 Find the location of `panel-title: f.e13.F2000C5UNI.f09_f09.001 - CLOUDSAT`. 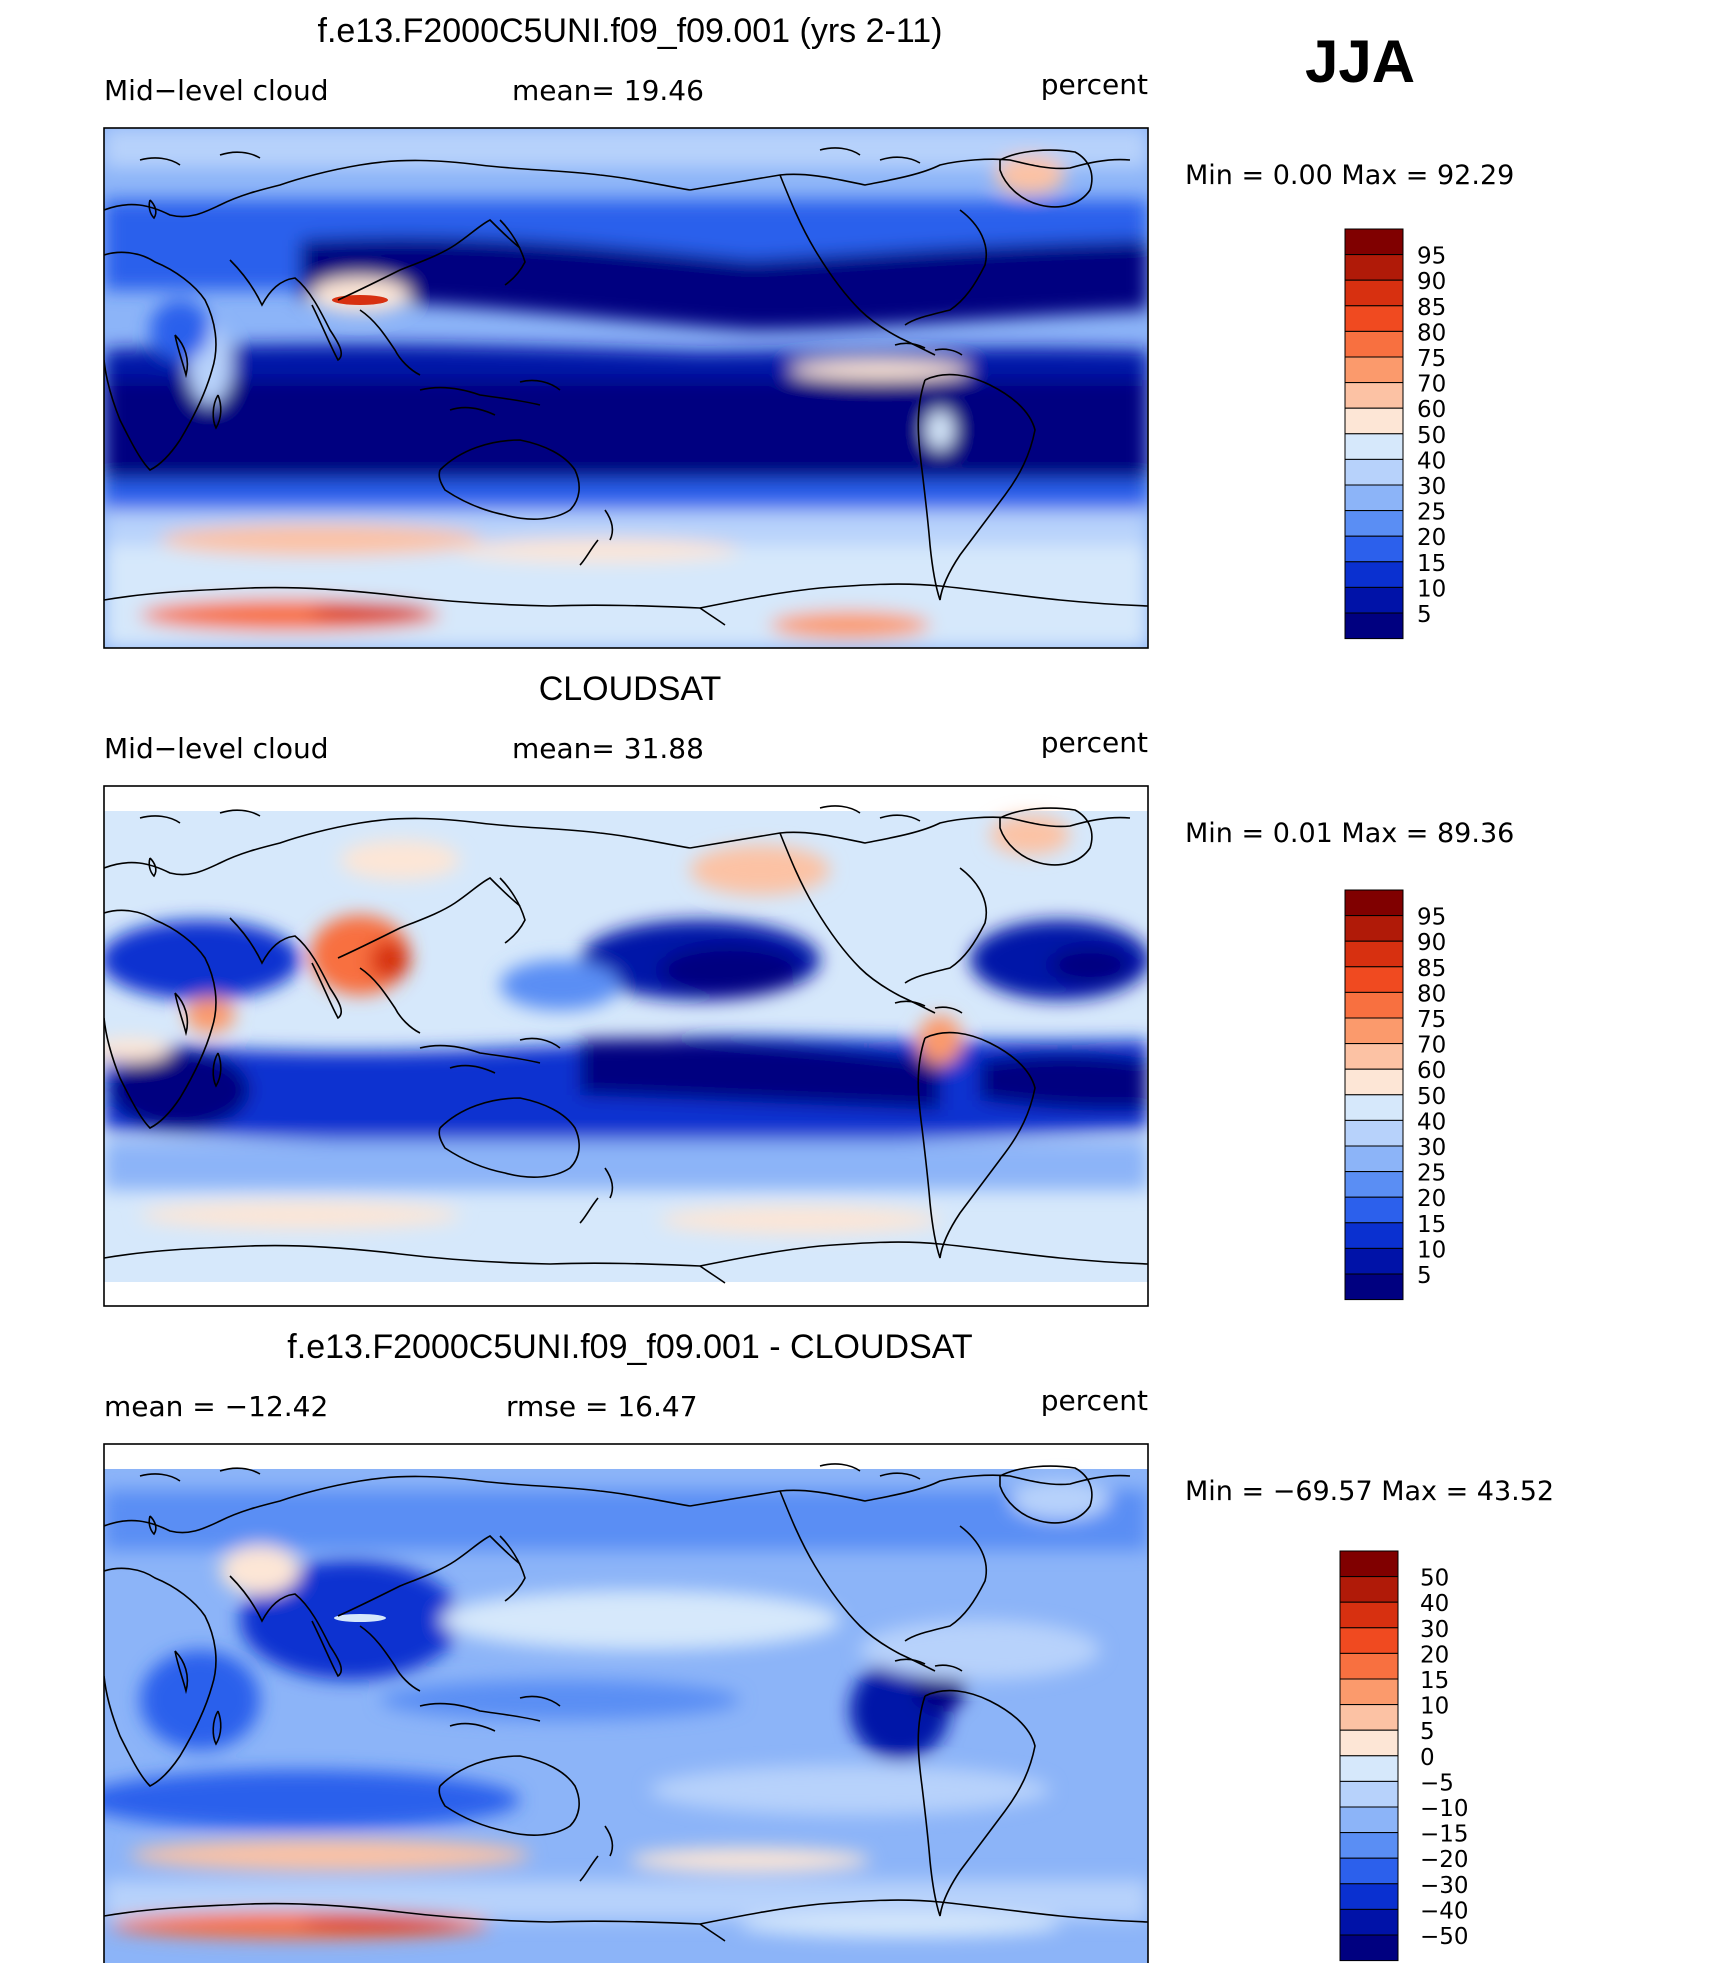

panel-title: f.e13.F2000C5UNI.f09_f09.001 - CLOUDSAT is located at coordinates (629, 1347).